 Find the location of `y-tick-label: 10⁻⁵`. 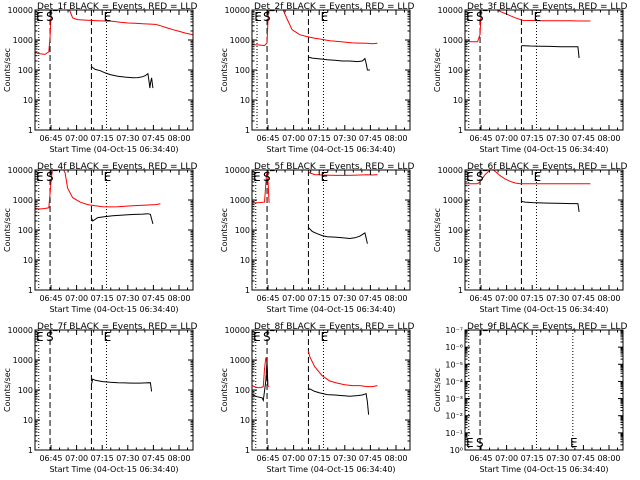

y-tick-label: 10⁻⁵ is located at coordinates (454, 364).